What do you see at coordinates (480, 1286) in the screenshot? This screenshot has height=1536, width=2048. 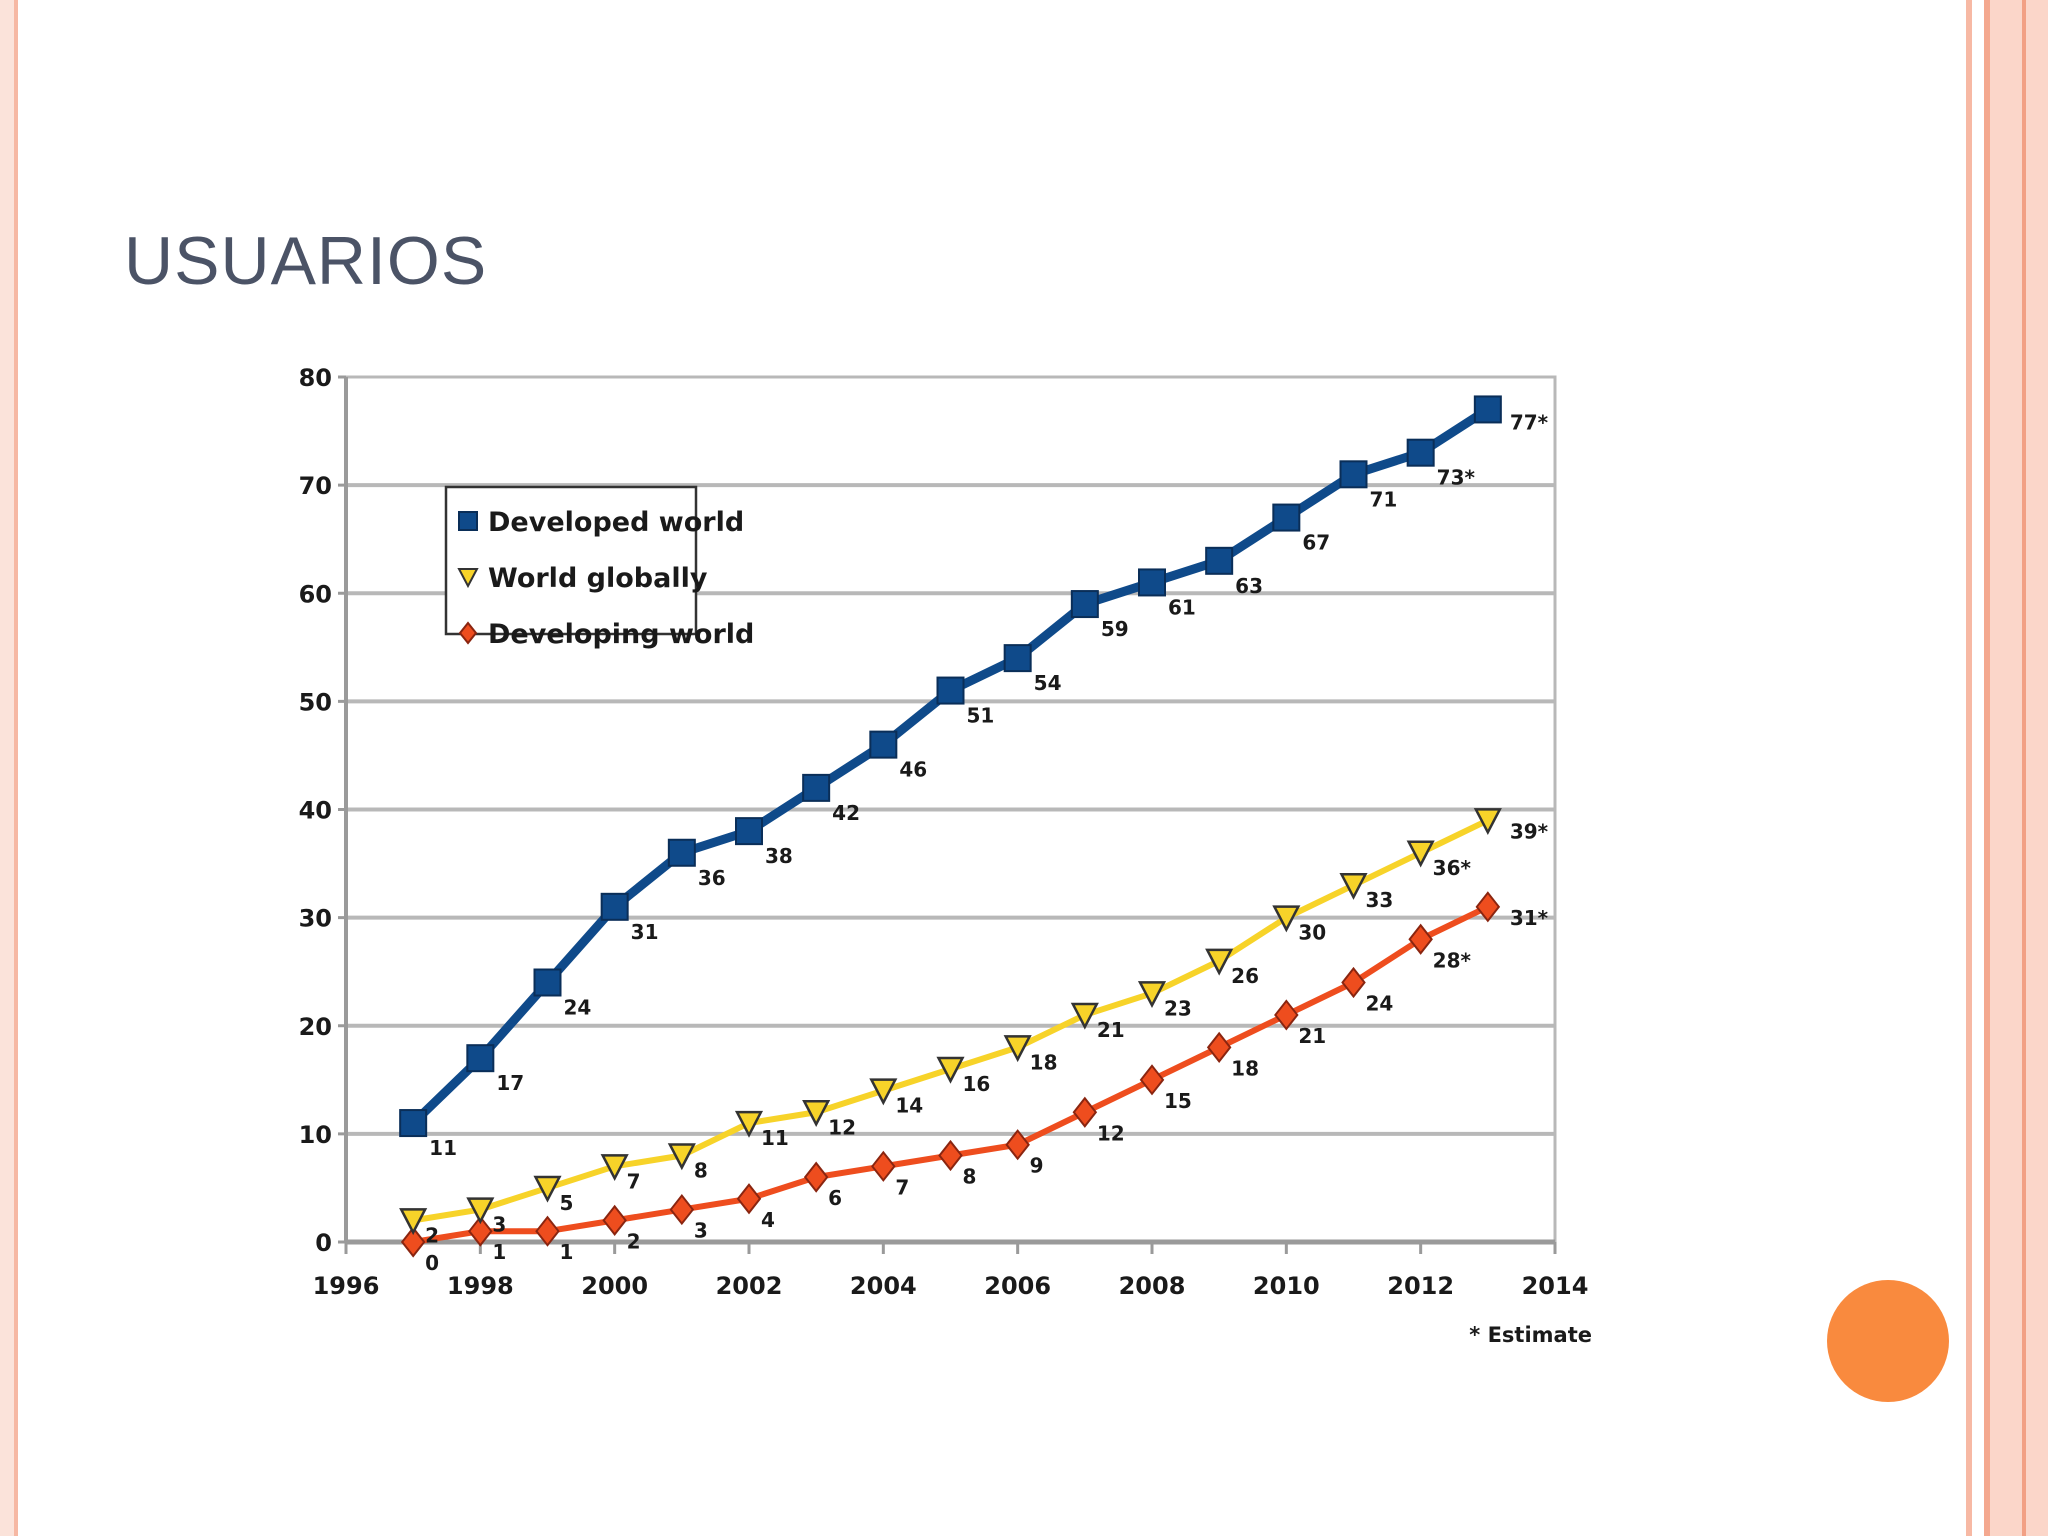 I see `x-tick-label: 1998` at bounding box center [480, 1286].